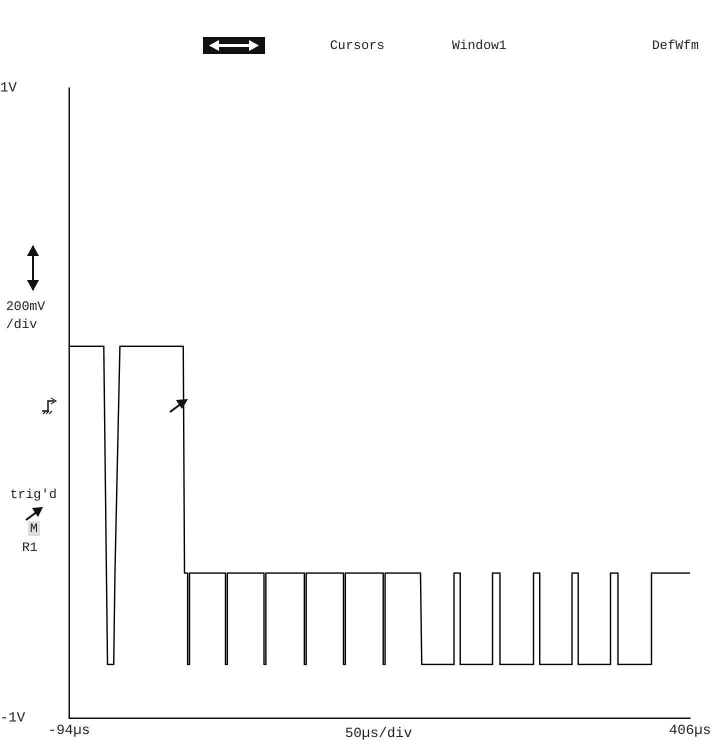  Describe the element at coordinates (690, 731) in the screenshot. I see `x-tick-label: 406µs` at that location.